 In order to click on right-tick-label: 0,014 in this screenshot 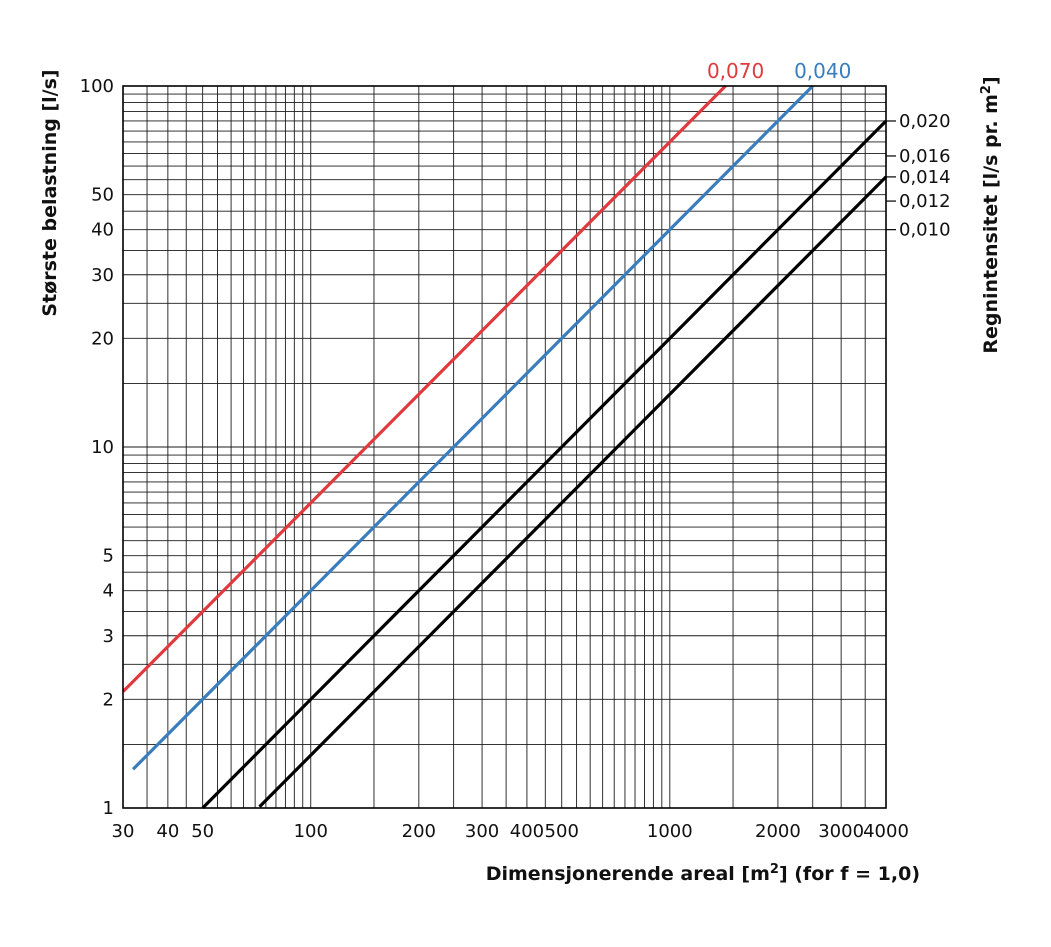, I will do `click(925, 177)`.